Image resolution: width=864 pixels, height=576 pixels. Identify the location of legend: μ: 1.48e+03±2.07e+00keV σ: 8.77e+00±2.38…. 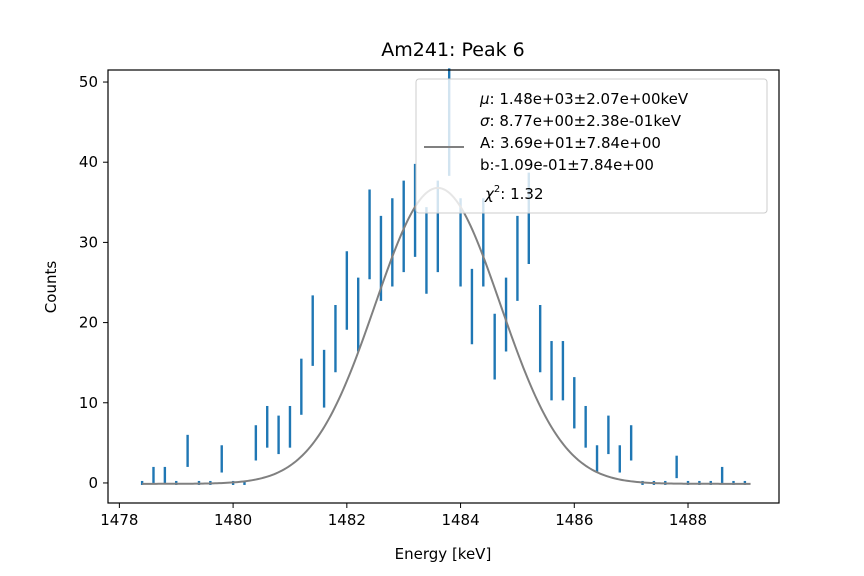
(591, 146).